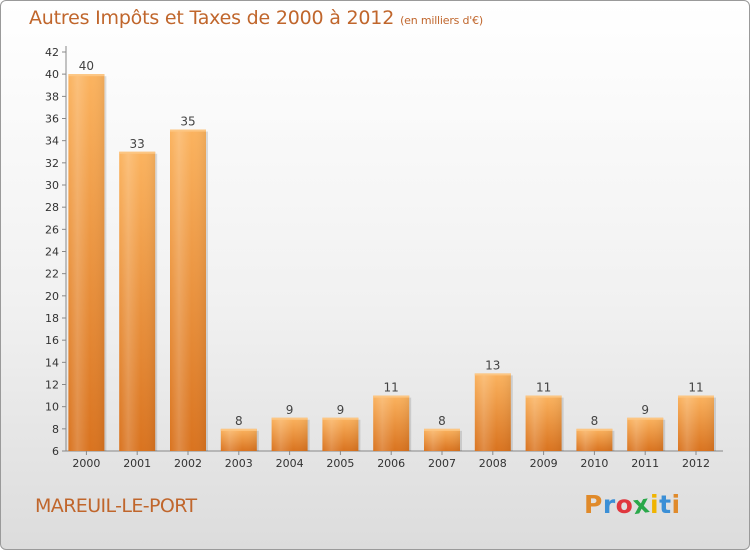 This screenshot has height=550, width=750. I want to click on y-tick-label: 40, so click(52, 74).